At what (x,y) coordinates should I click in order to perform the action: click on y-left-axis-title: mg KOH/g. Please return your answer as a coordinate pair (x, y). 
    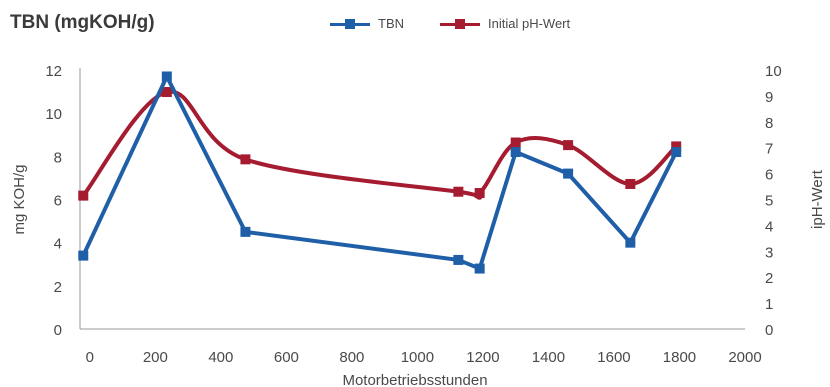
    Looking at the image, I should click on (19, 199).